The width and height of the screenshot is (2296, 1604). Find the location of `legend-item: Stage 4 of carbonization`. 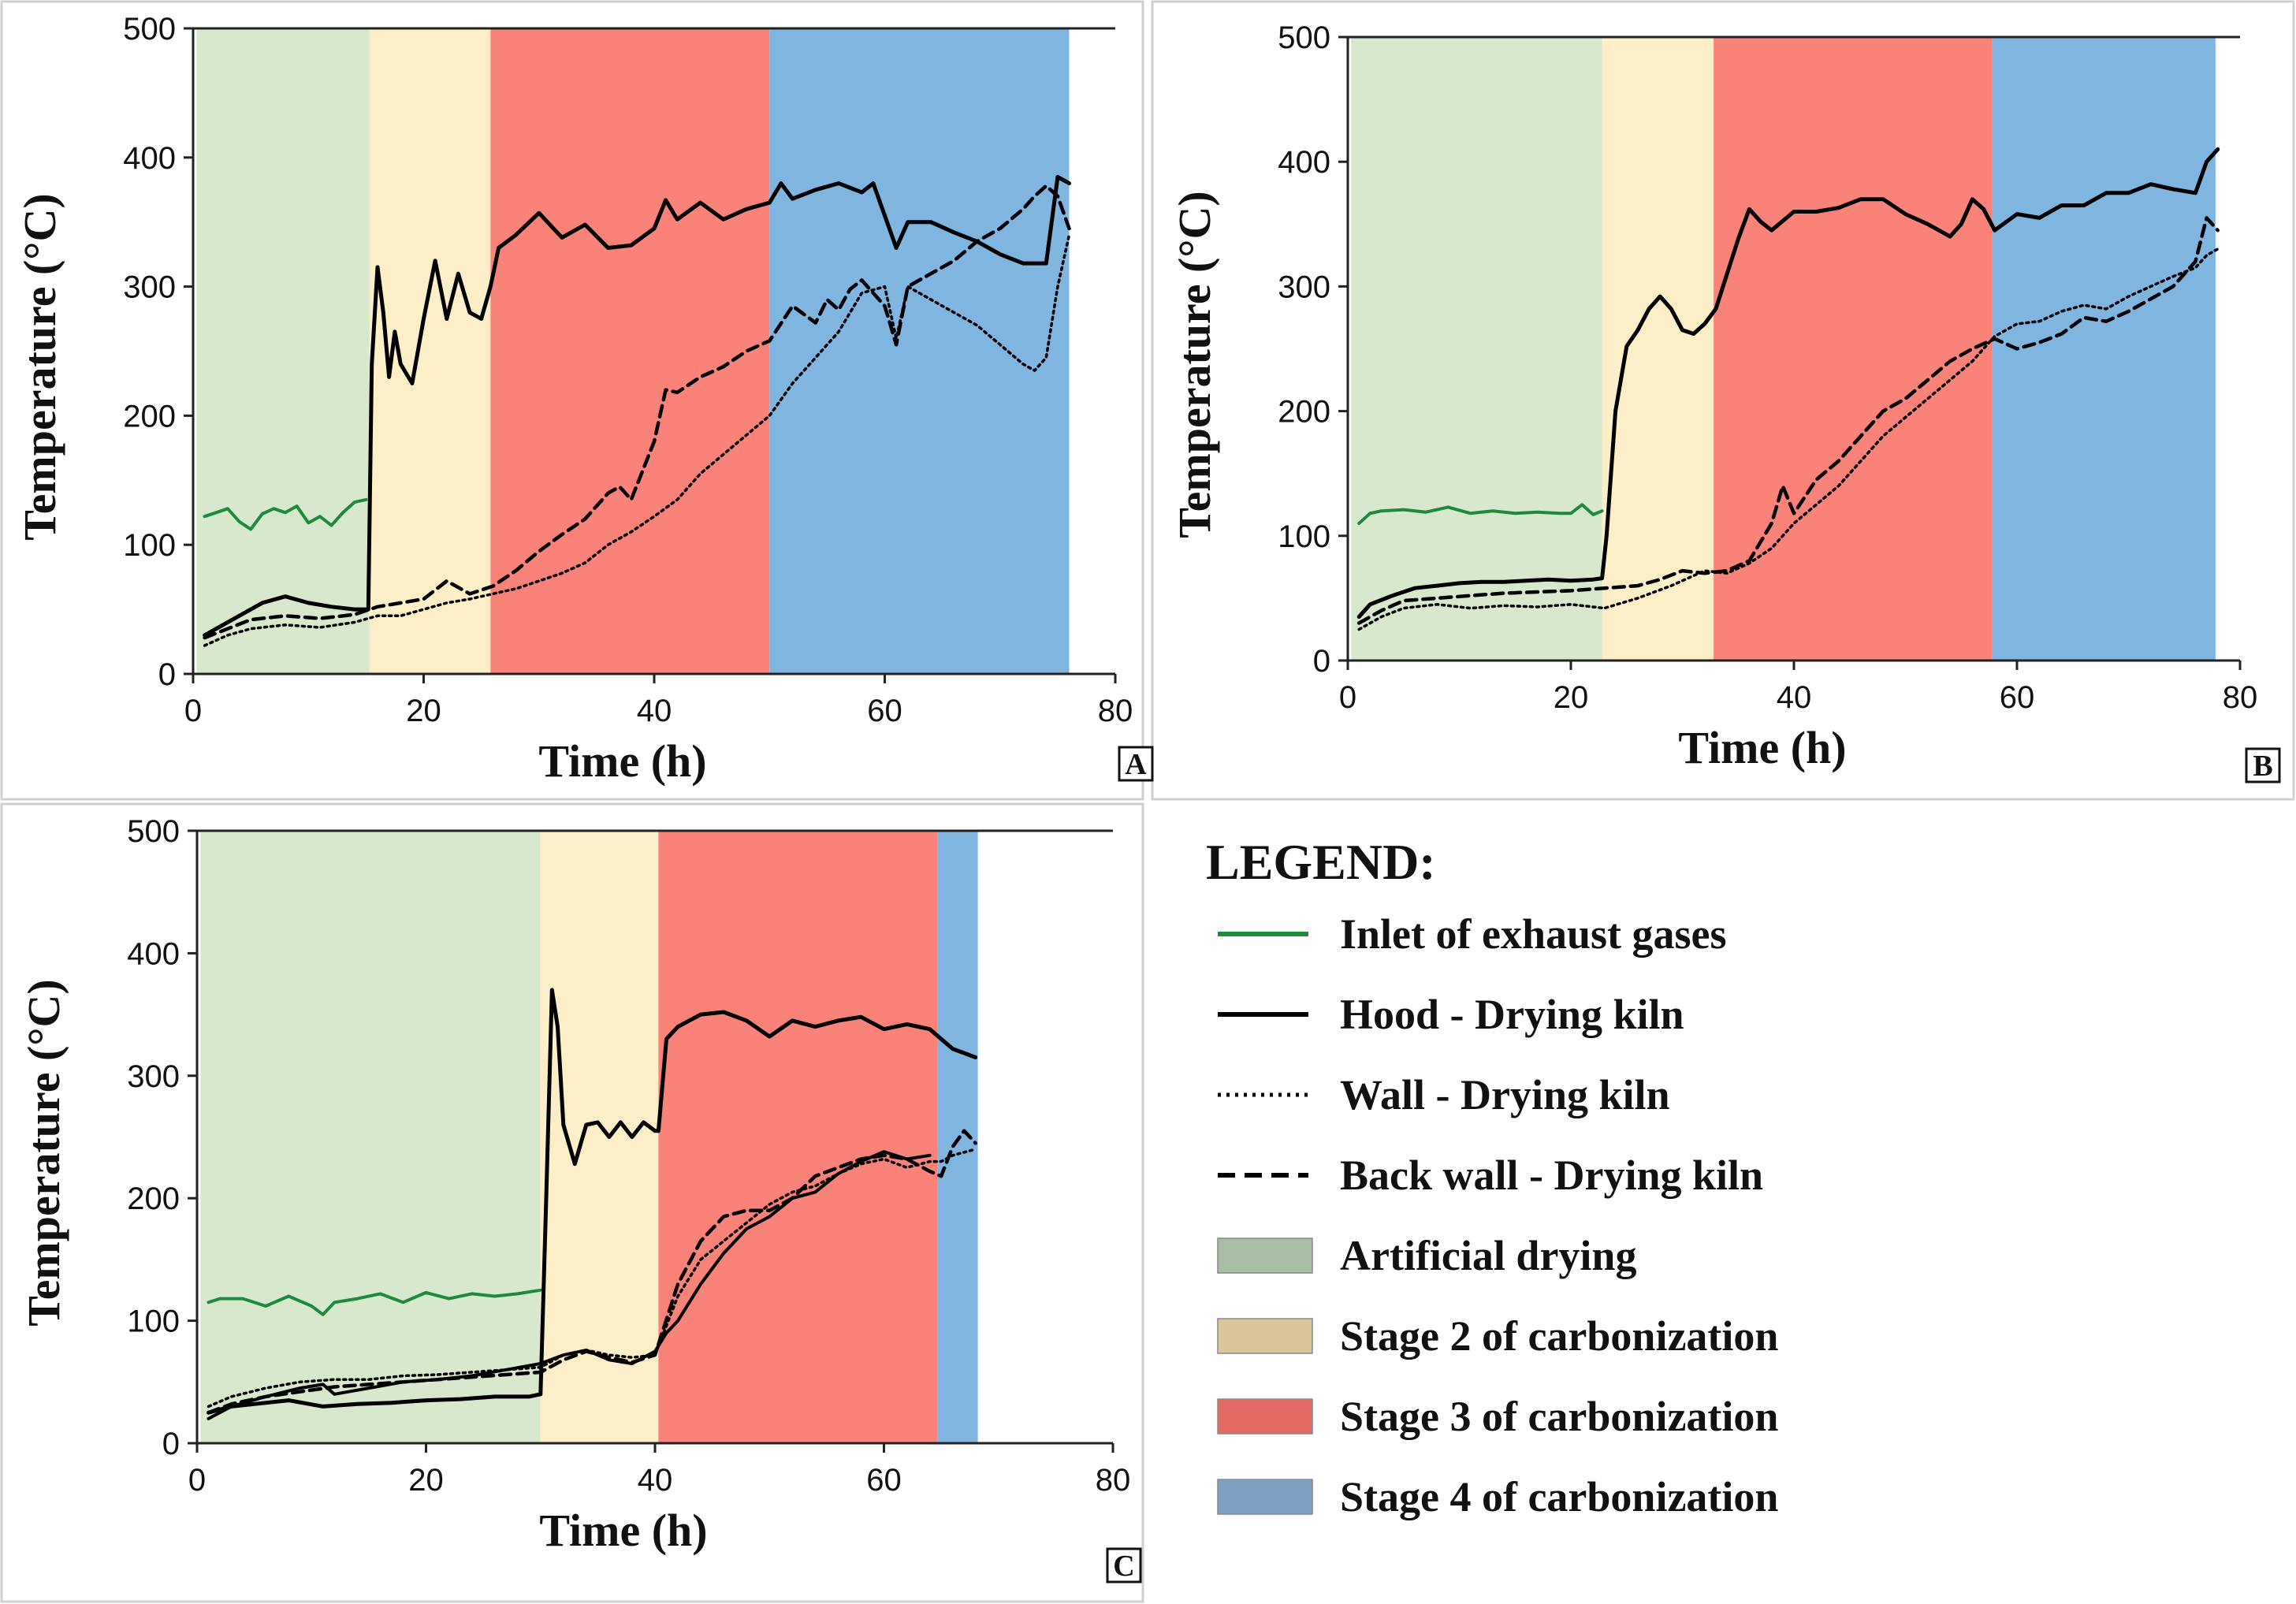

legend-item: Stage 4 of carbonization is located at coordinates (1497, 1496).